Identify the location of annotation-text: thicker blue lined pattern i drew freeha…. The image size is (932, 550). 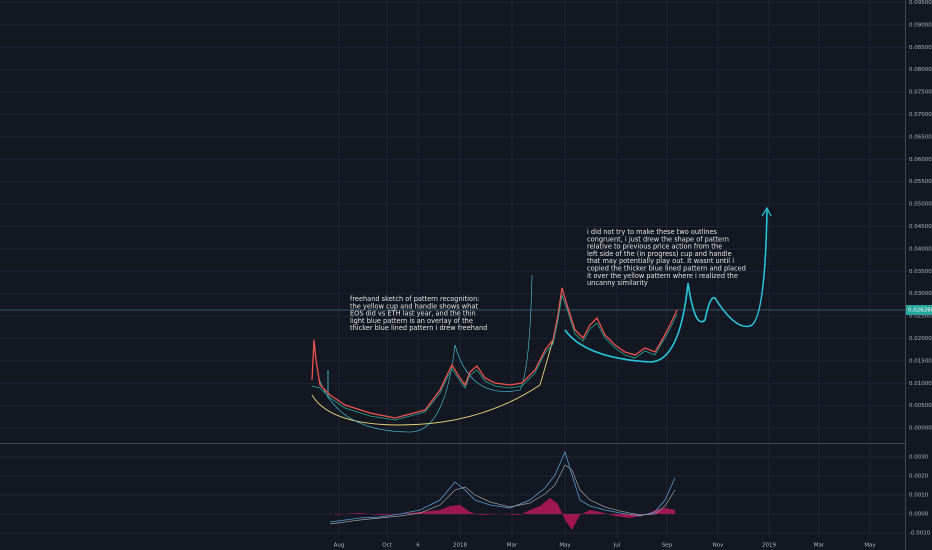
(418, 328).